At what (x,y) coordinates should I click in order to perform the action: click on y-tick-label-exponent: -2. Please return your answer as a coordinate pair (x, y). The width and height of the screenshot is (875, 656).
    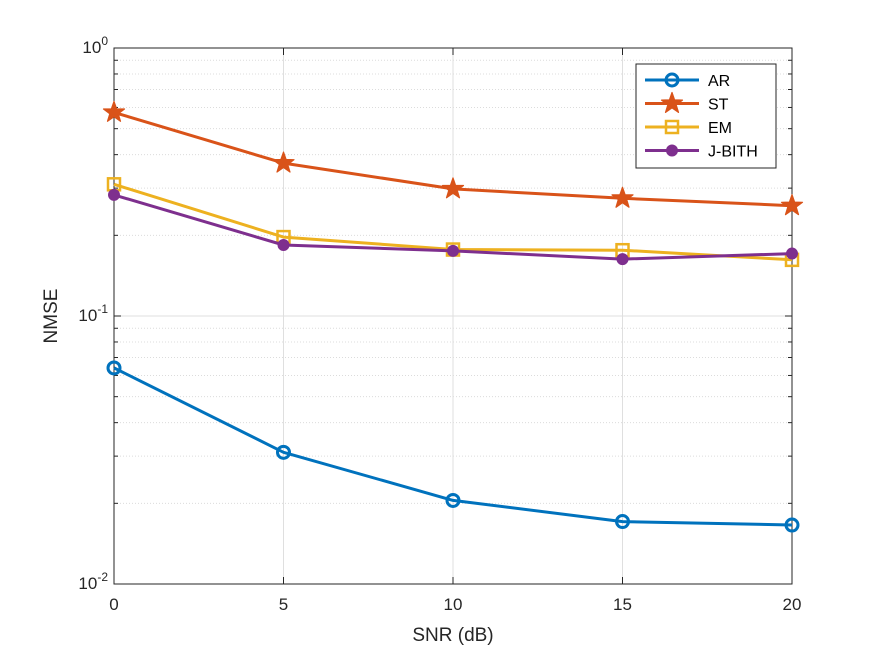
    Looking at the image, I should click on (102, 577).